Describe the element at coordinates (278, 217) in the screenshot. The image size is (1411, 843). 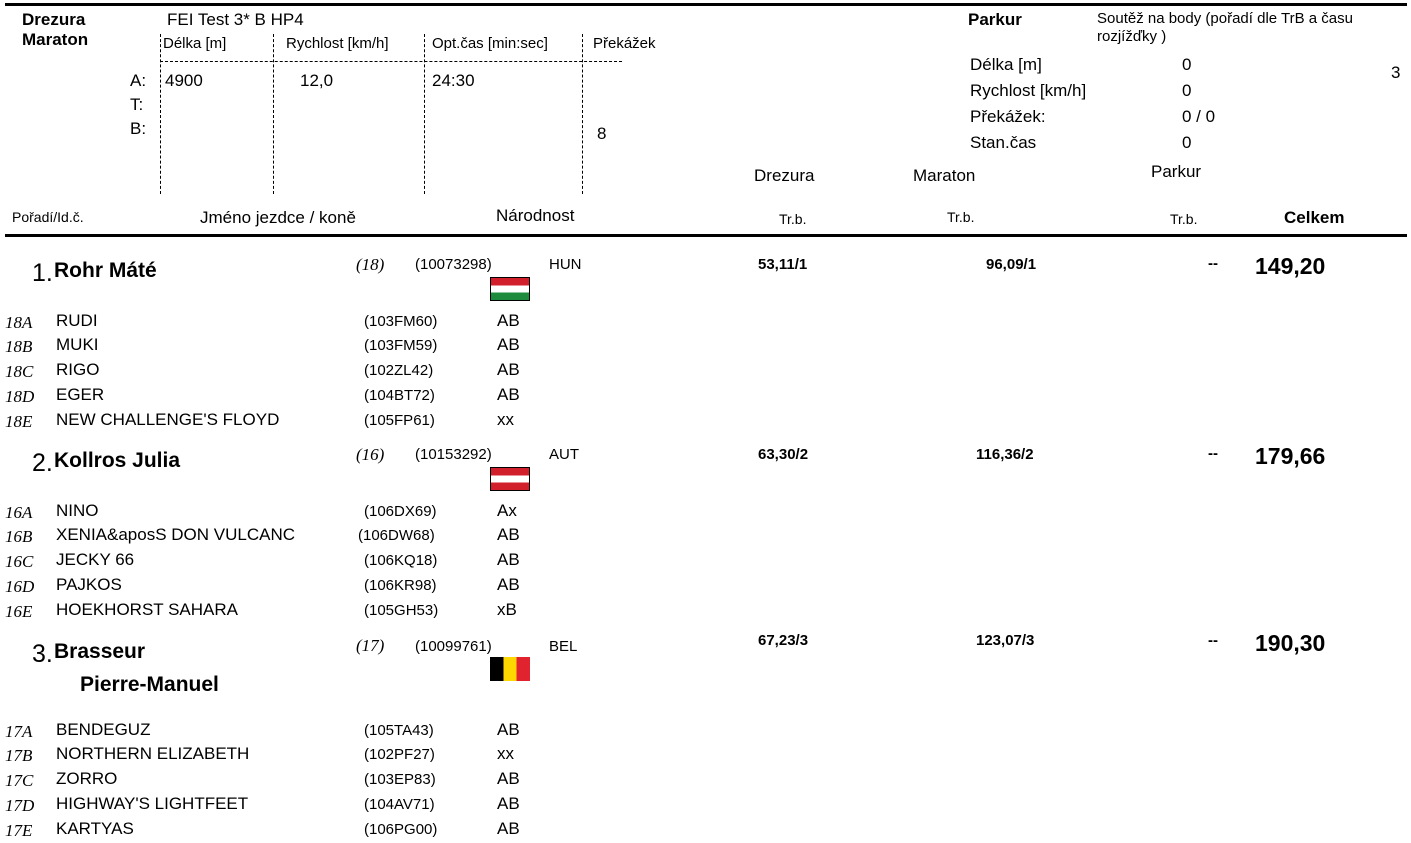
I see `th-jmeno: Jméno jezdce / koně` at that location.